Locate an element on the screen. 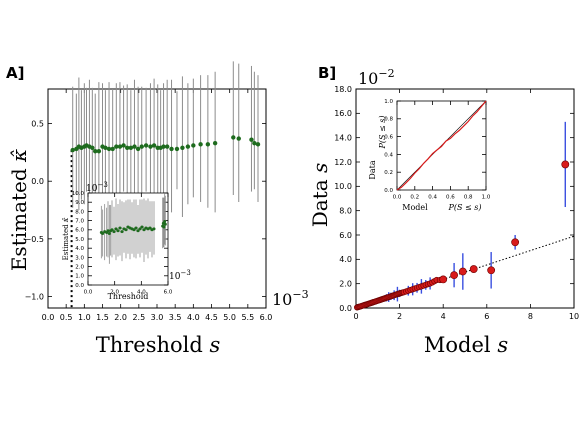  panel-a-x-tick-label: 2.5 is located at coordinates (138, 317).